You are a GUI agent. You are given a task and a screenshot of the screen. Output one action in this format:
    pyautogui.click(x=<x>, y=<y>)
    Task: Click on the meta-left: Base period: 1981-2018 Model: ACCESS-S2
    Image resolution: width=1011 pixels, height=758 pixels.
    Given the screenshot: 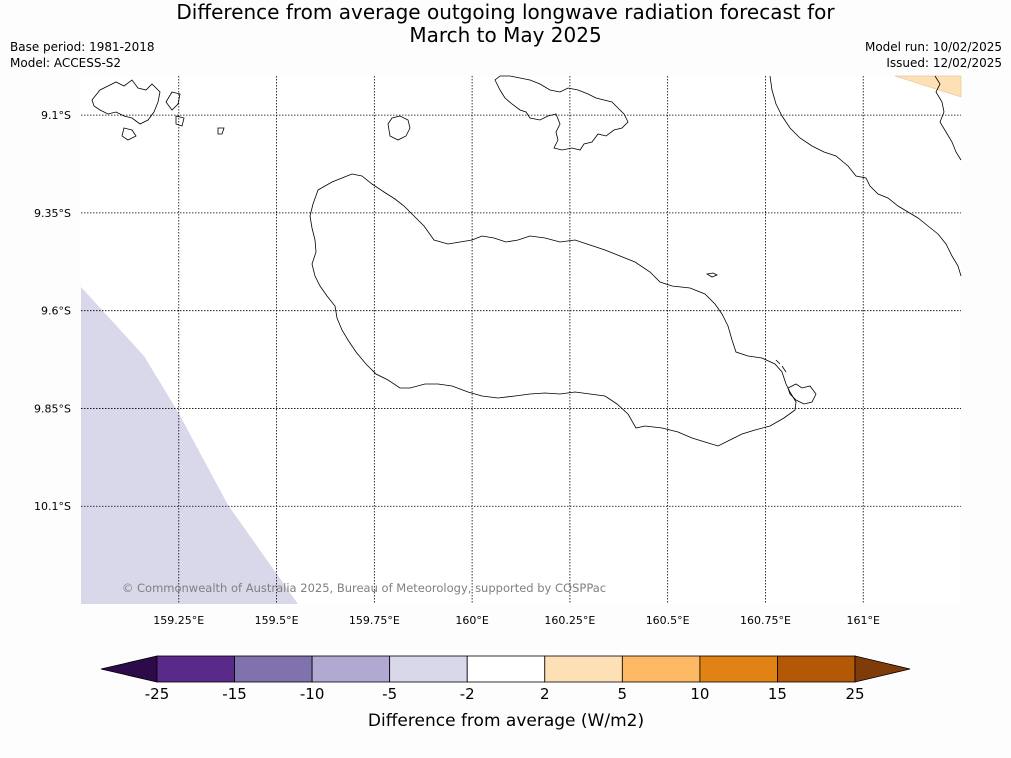 What is the action you would take?
    pyautogui.click(x=82, y=55)
    